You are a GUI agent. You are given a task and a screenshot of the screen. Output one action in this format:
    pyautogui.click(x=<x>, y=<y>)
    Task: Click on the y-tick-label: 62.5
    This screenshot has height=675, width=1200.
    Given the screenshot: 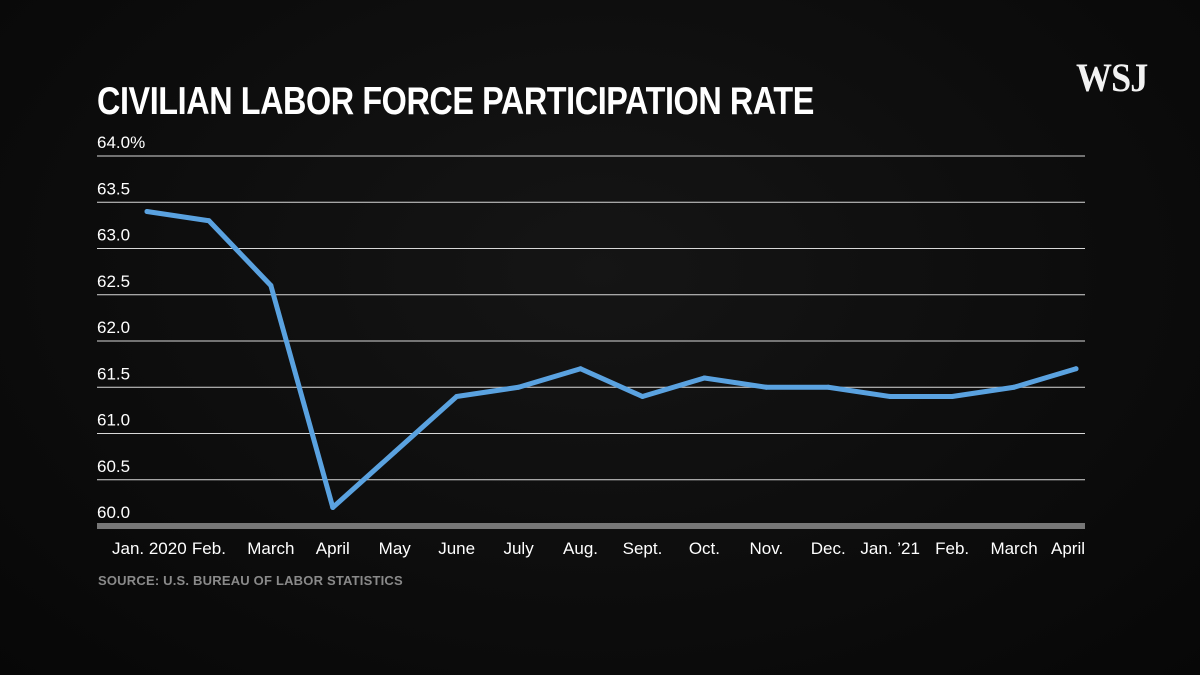 What is the action you would take?
    pyautogui.click(x=113, y=281)
    